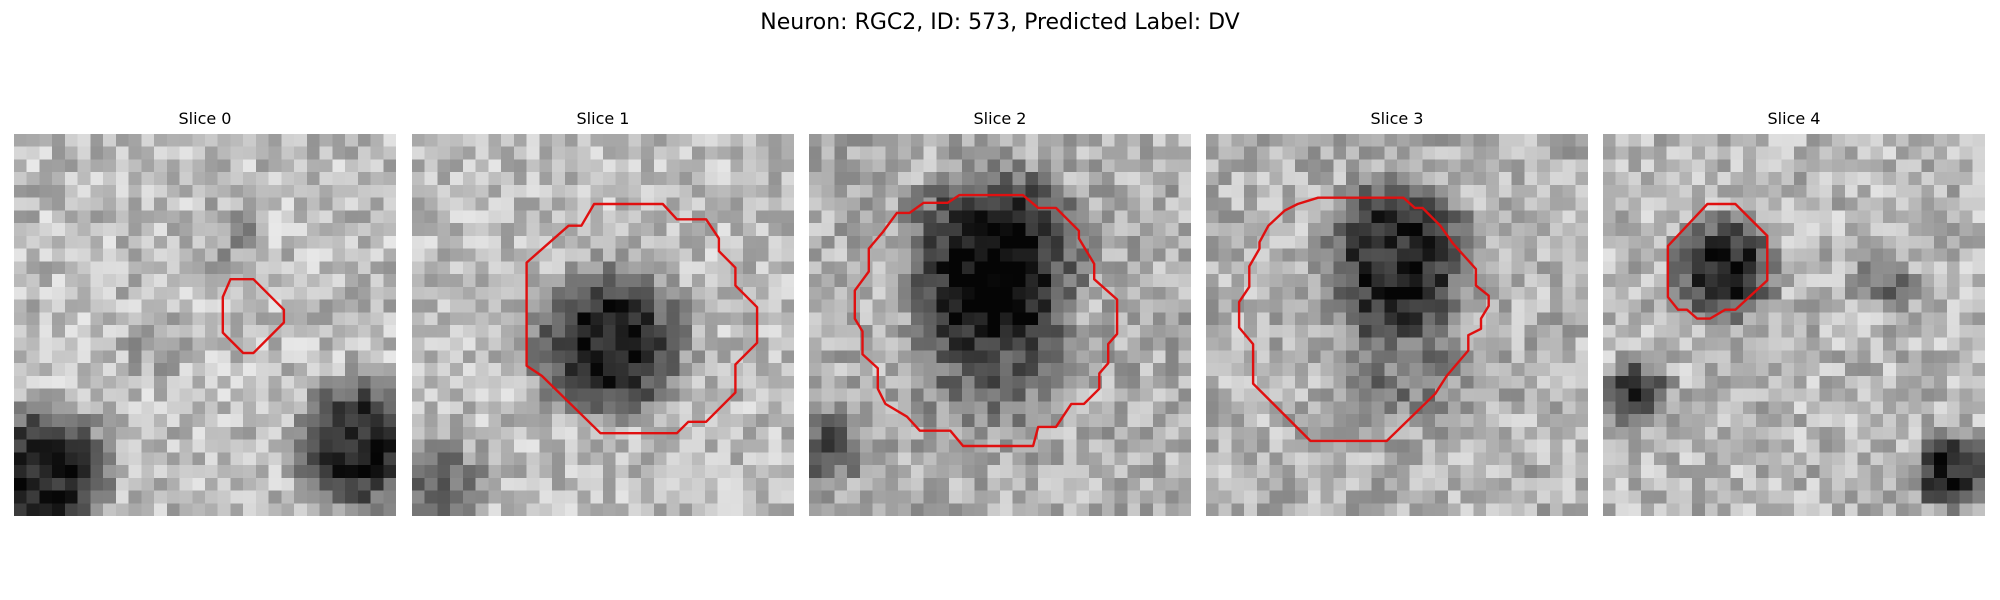  I want to click on slice-panel-3: Slice 3, so click(1397, 312).